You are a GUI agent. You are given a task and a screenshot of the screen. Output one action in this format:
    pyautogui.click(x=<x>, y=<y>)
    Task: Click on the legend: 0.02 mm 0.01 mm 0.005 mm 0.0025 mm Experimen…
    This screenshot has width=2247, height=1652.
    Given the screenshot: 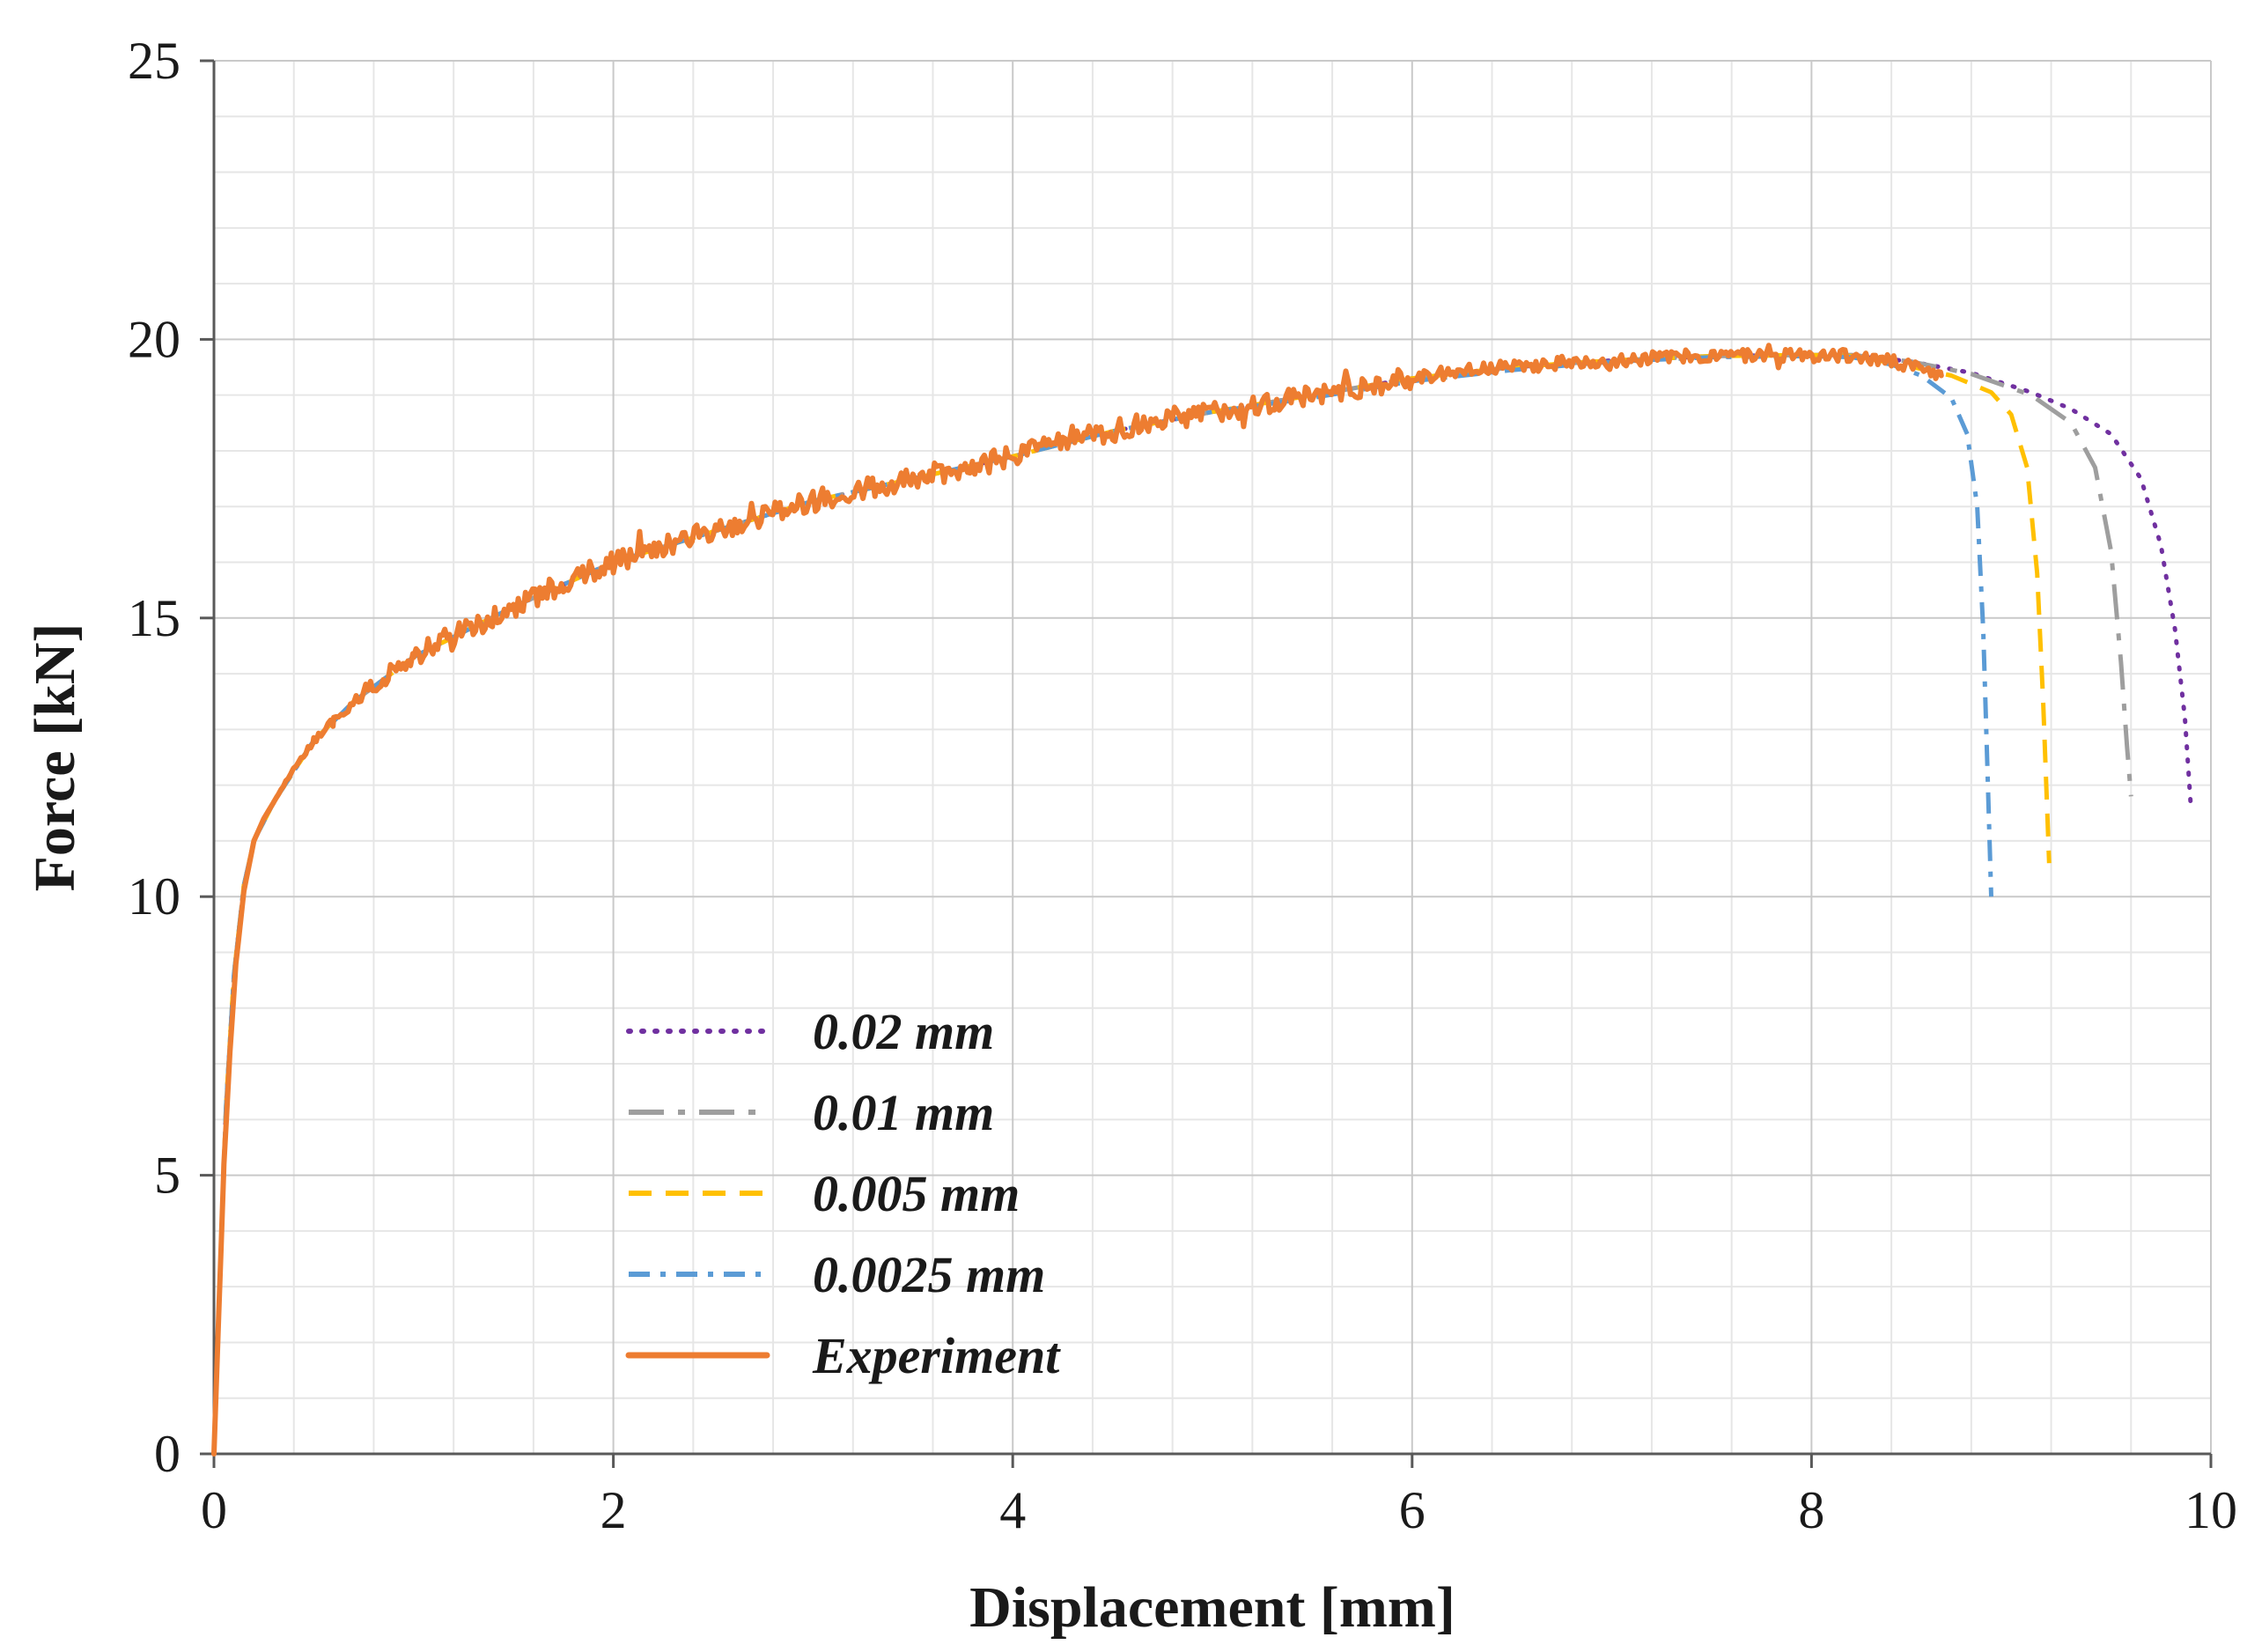 What is the action you would take?
    pyautogui.click(x=842, y=1193)
    